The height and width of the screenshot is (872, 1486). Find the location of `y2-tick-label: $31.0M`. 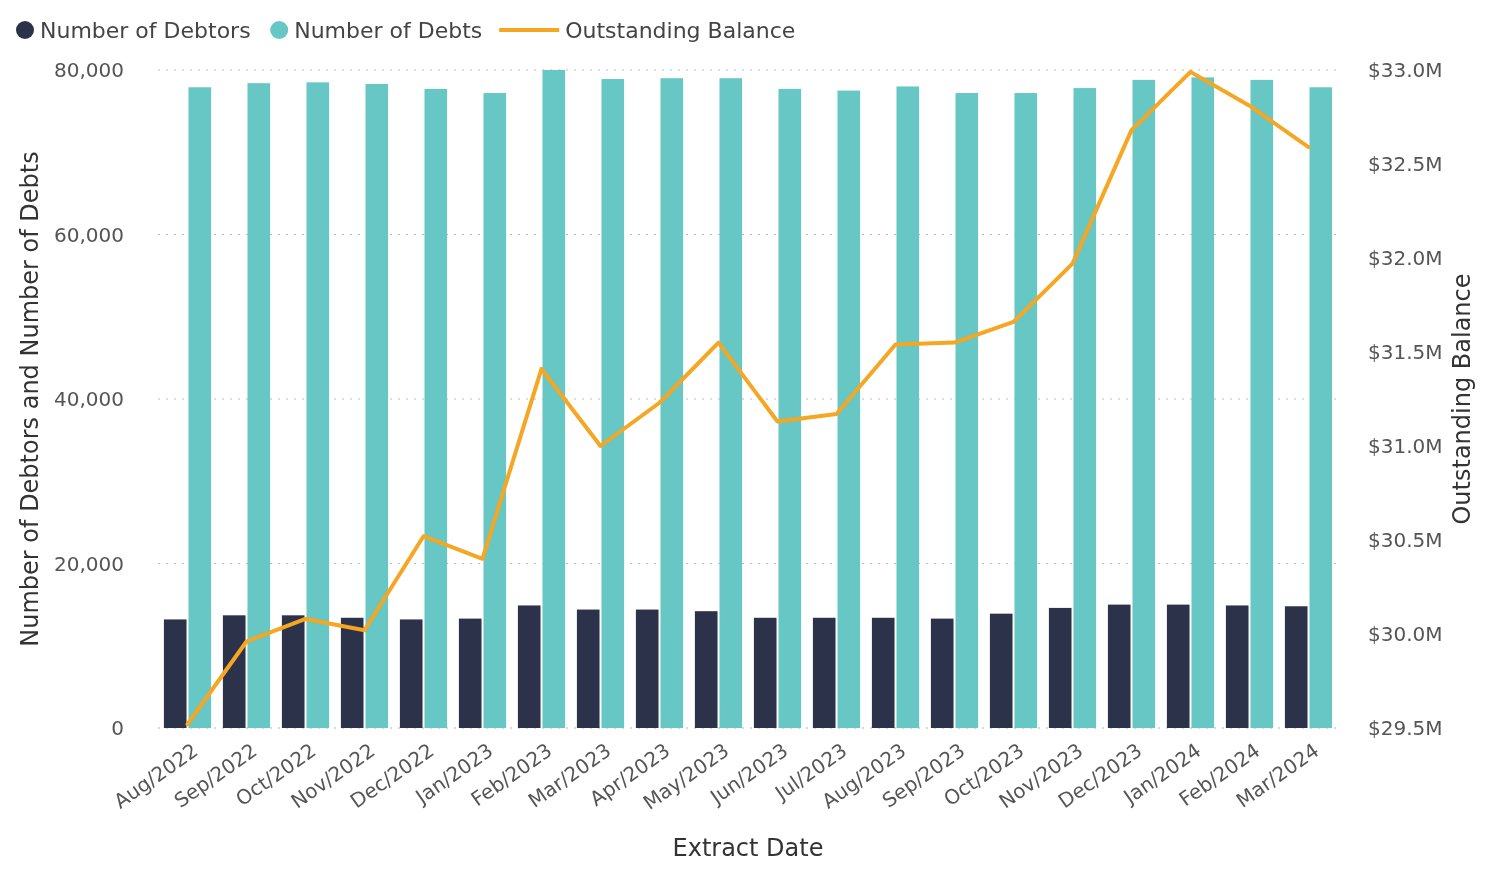

y2-tick-label: $31.0M is located at coordinates (1405, 446).